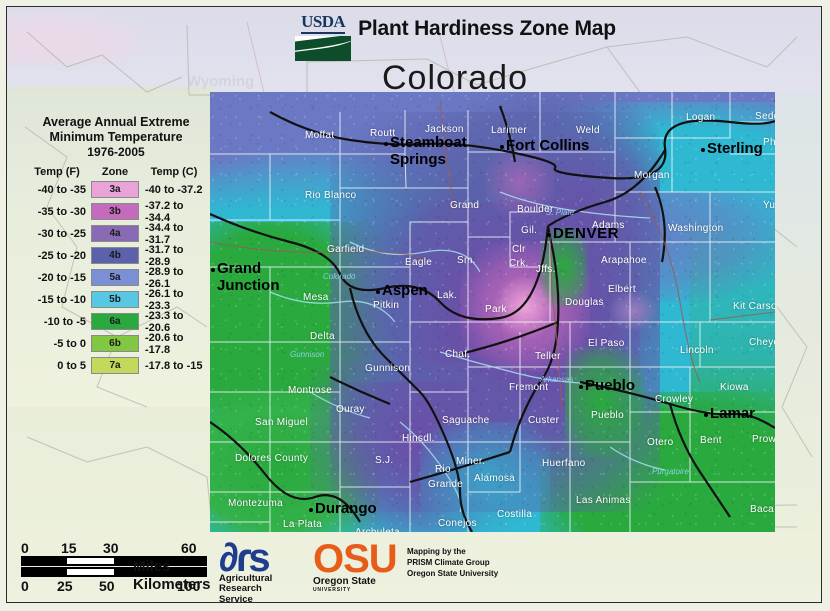 The width and height of the screenshot is (830, 611). Describe the element at coordinates (61, 211) in the screenshot. I see `legend-temp-f: -35 to -30` at that location.